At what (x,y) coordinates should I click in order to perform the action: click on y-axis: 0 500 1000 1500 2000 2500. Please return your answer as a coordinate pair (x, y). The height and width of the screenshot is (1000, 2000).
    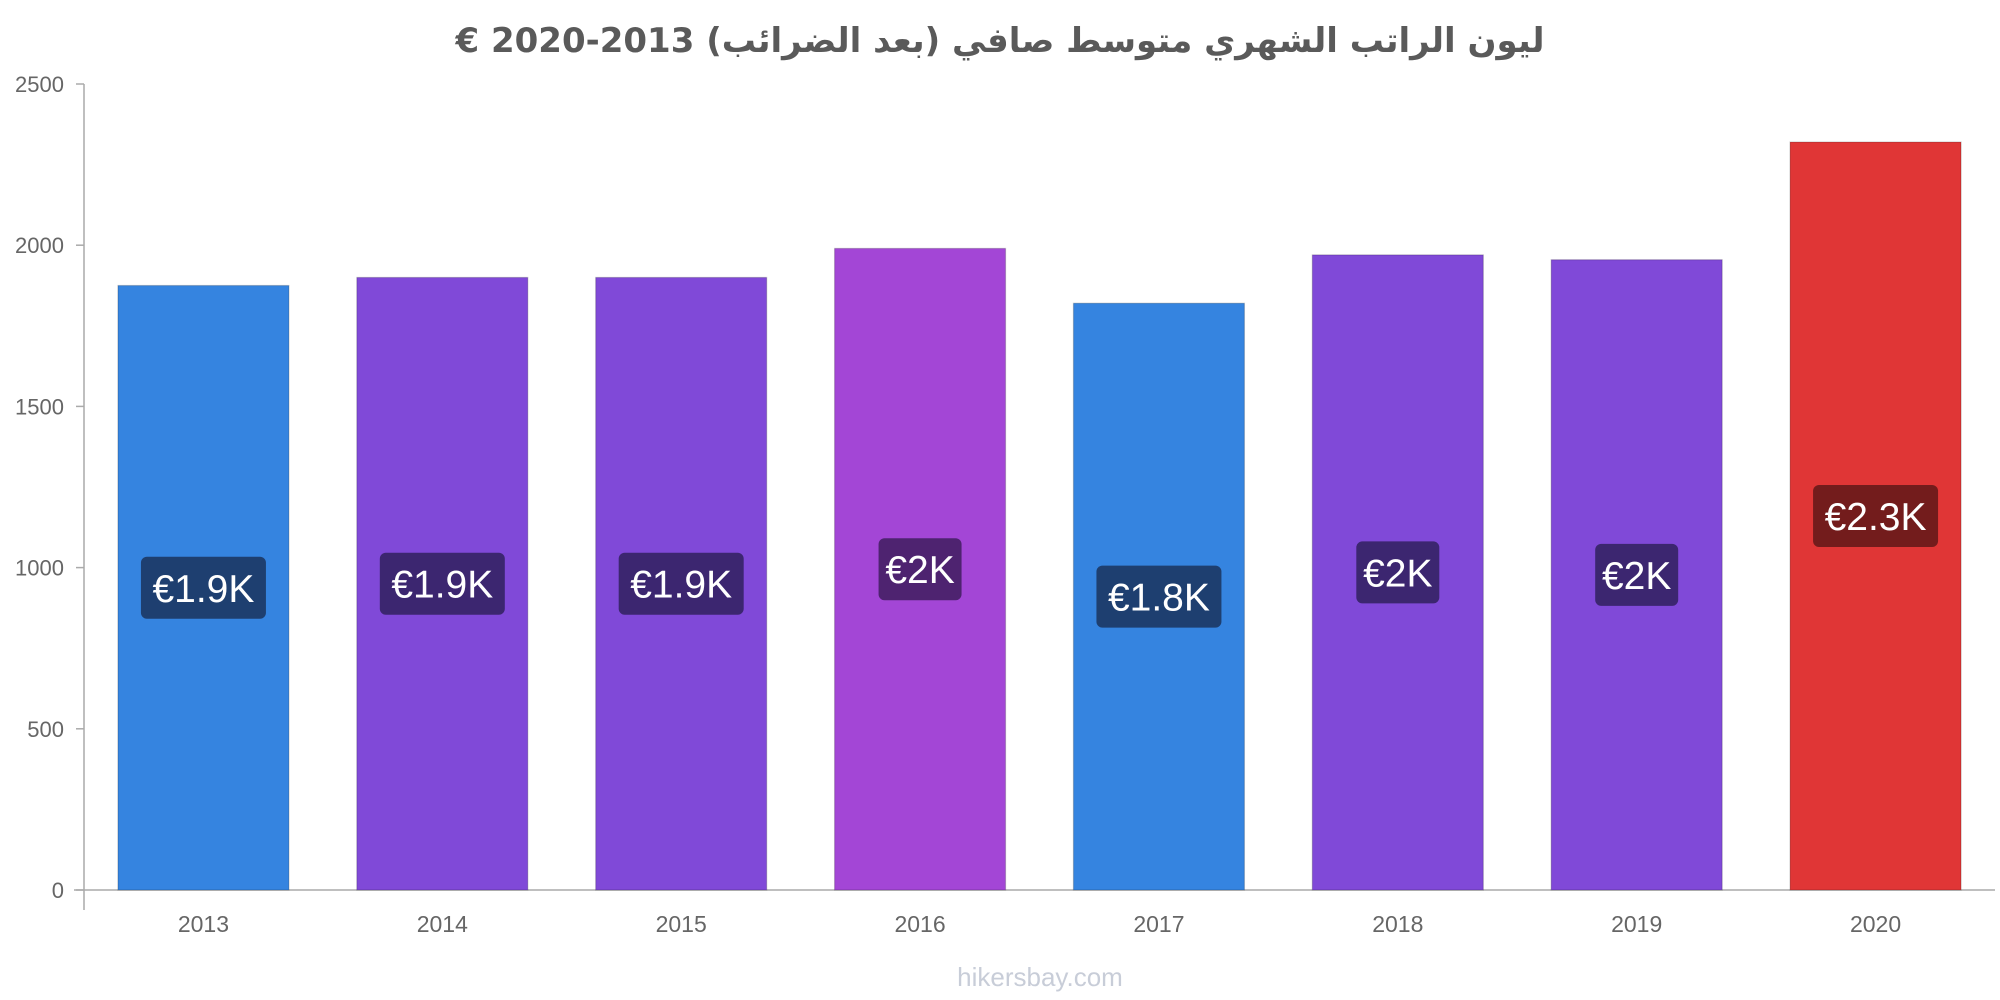
    Looking at the image, I should click on (50, 491).